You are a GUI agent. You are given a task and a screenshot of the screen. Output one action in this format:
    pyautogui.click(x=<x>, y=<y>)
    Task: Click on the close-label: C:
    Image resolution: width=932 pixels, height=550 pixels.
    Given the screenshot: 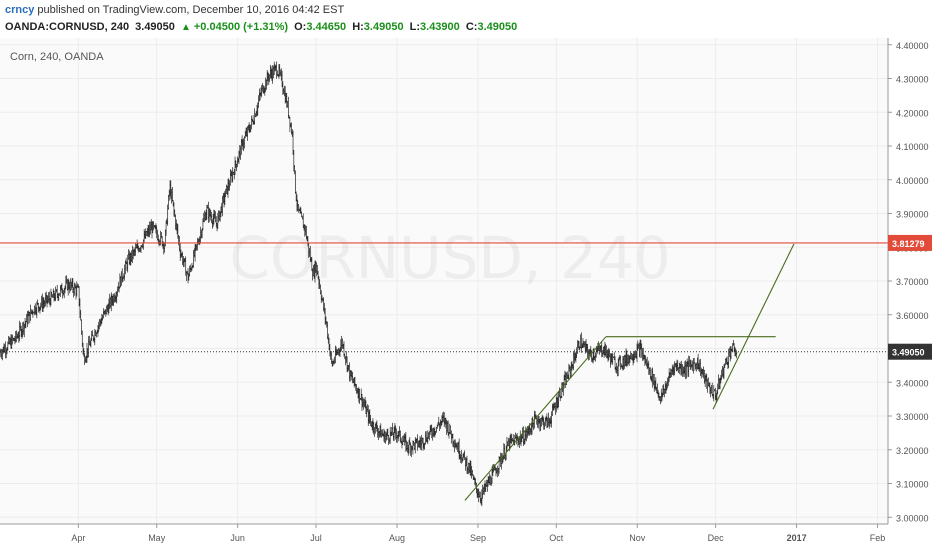 What is the action you would take?
    pyautogui.click(x=471, y=27)
    